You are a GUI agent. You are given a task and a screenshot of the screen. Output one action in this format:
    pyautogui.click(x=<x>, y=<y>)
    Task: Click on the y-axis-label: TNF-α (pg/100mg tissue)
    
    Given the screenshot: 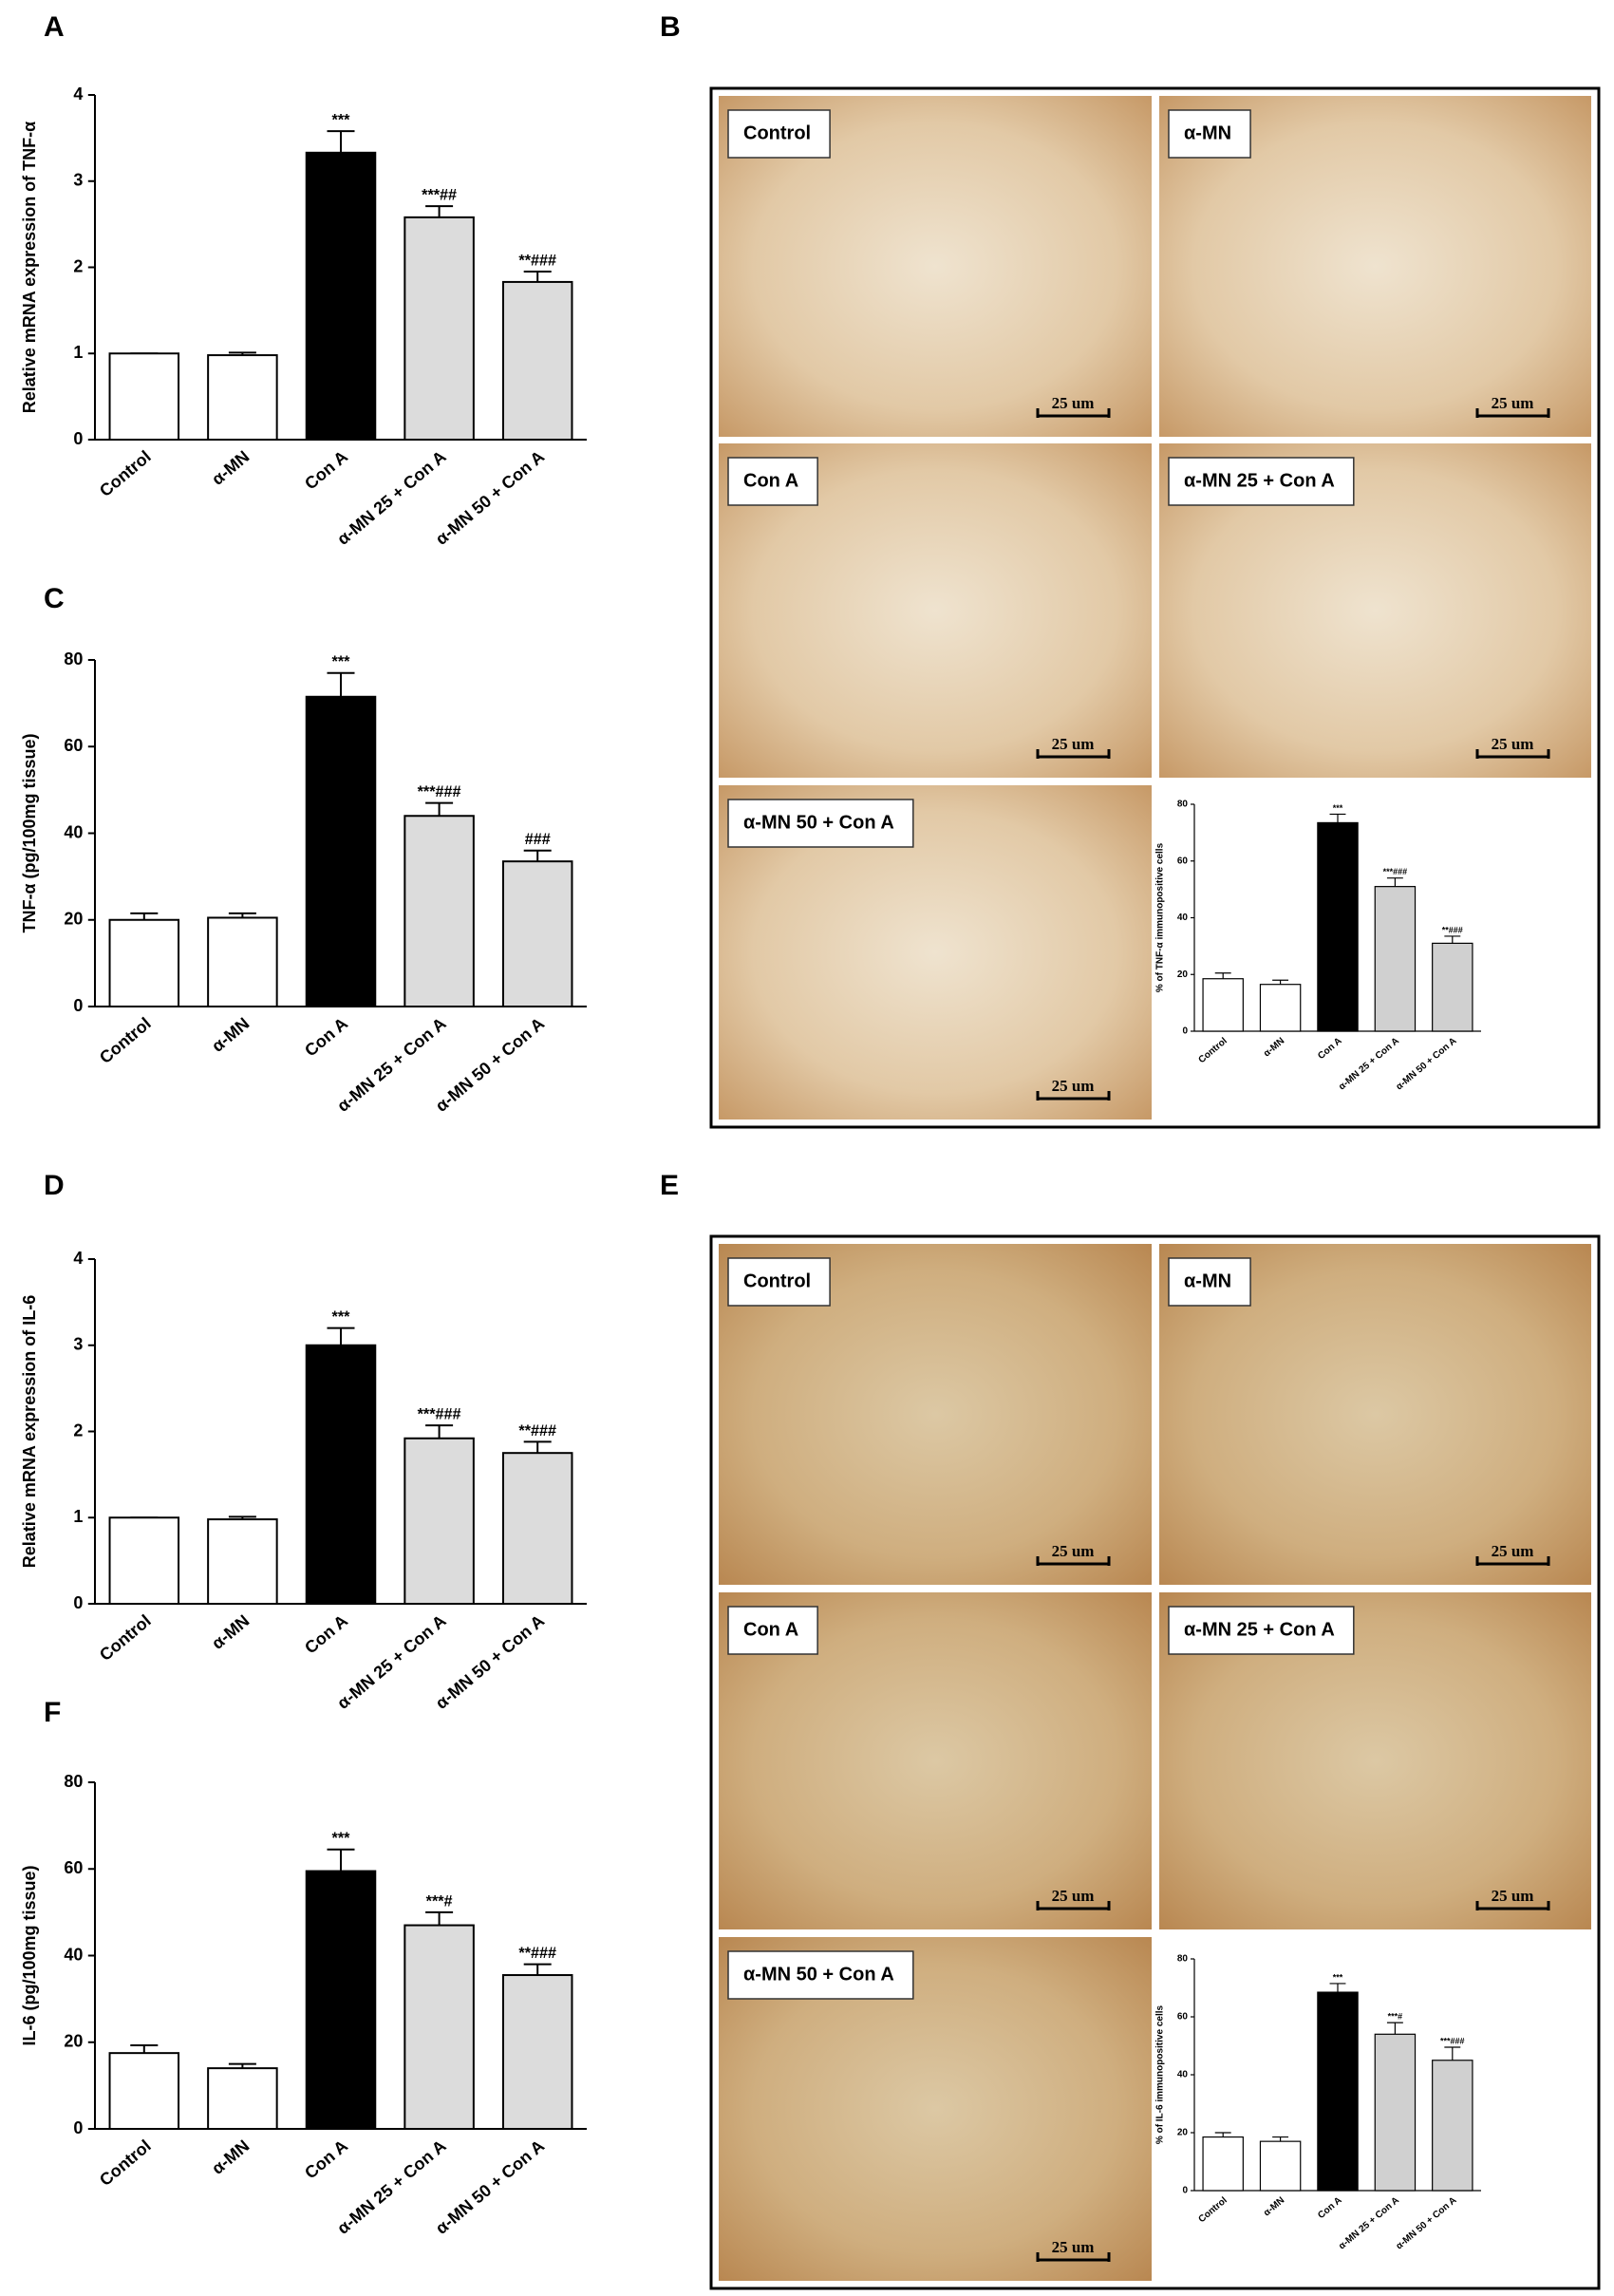 What is the action you would take?
    pyautogui.click(x=29, y=832)
    